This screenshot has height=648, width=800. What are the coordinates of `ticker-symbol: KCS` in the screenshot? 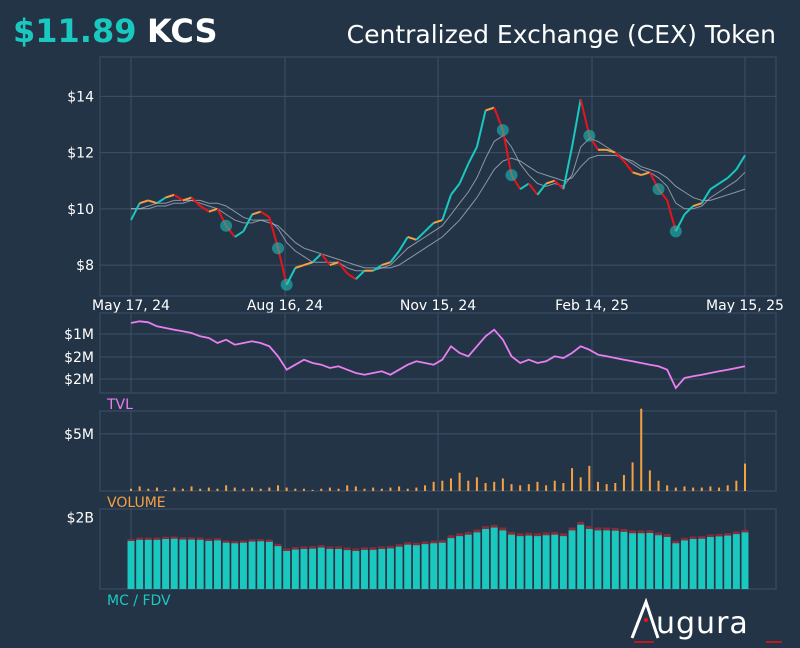 It's located at (182, 31).